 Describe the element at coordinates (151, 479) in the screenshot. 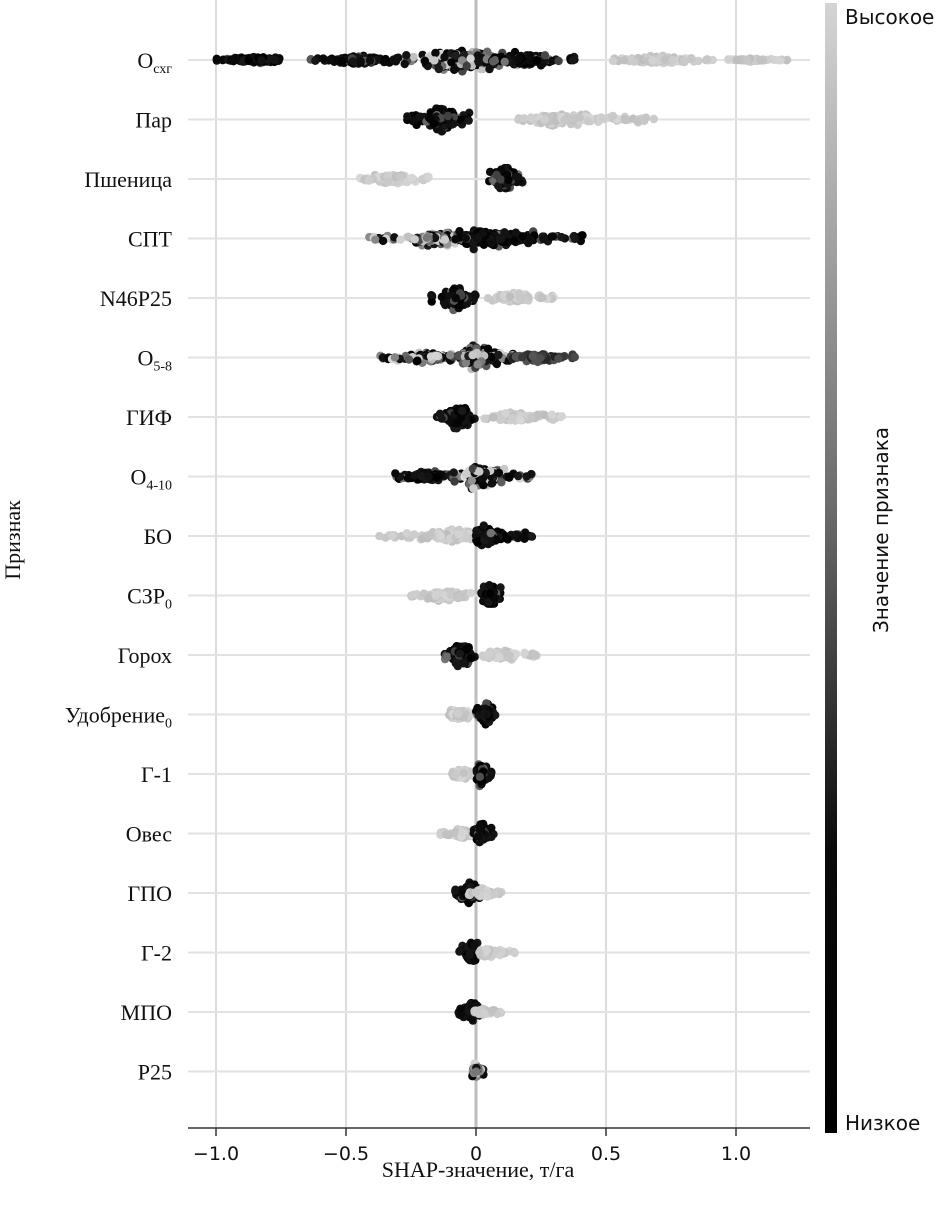

I see `feature-label: O4-10` at that location.